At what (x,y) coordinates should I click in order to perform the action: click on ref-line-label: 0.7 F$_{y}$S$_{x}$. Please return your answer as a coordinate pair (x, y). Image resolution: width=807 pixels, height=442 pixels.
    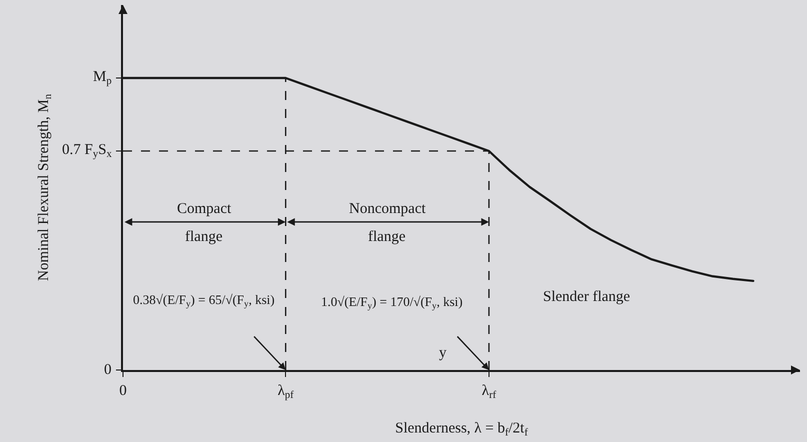
    Looking at the image, I should click on (87, 151).